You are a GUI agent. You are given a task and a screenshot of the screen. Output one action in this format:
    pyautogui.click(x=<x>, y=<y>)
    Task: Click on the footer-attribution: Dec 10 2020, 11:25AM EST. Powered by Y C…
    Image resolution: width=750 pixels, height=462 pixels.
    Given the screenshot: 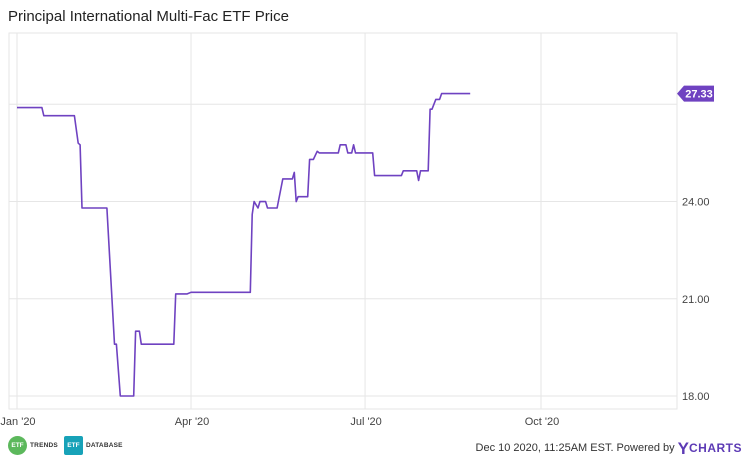 What is the action you would take?
    pyautogui.click(x=608, y=448)
    